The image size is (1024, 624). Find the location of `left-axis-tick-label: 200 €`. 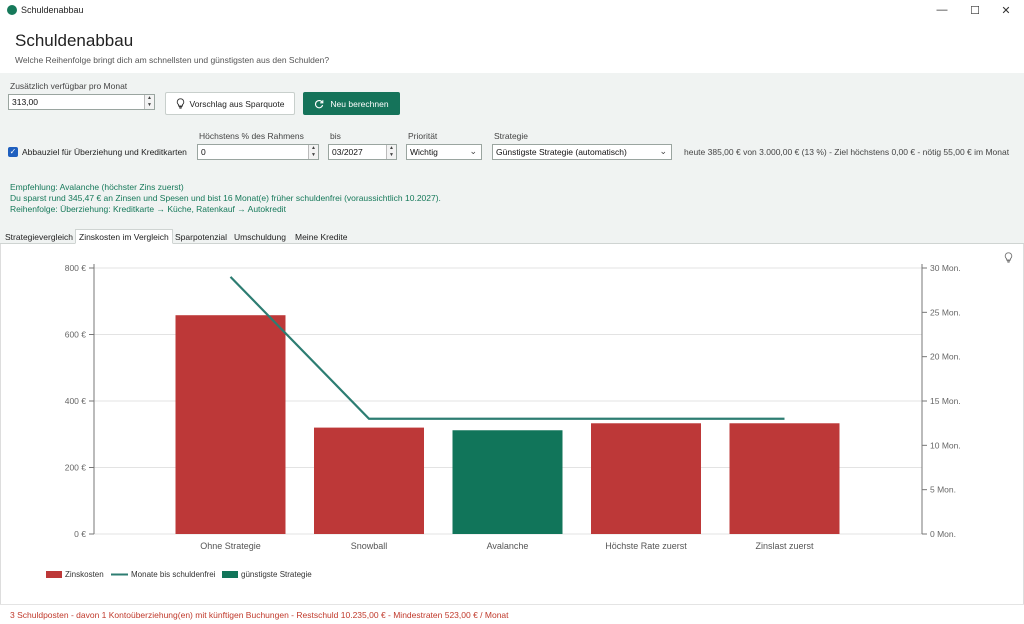

left-axis-tick-label: 200 € is located at coordinates (76, 468).